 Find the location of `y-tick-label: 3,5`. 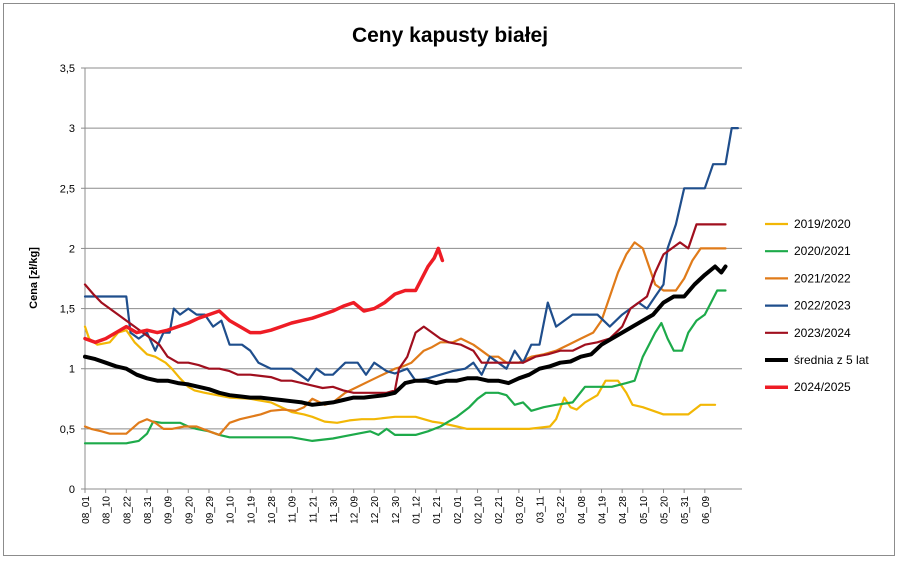

y-tick-label: 3,5 is located at coordinates (67, 69).